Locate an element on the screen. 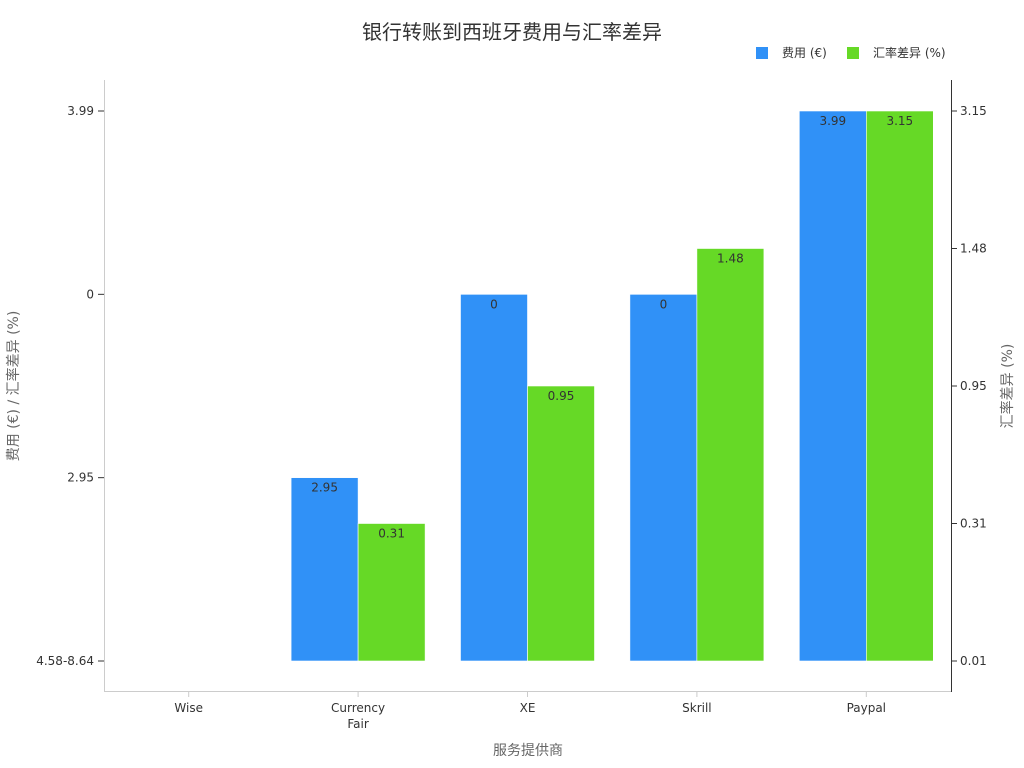 The width and height of the screenshot is (1024, 768). right-axis-ticks: 0.01 0.31 0.95 1.48 3.15 is located at coordinates (969, 386).